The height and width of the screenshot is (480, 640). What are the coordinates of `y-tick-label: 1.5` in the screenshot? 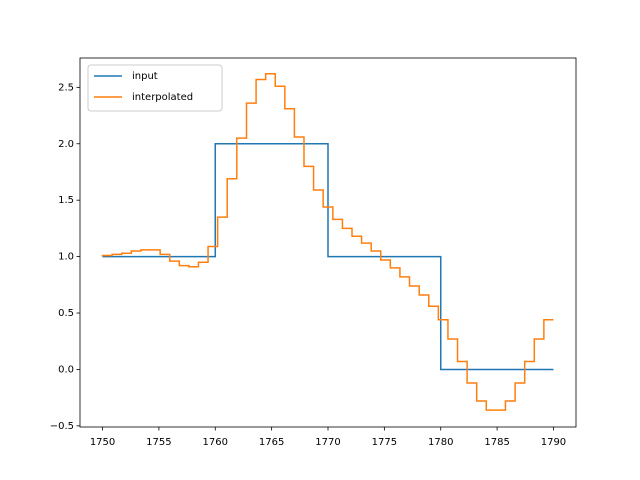 It's located at (66, 200).